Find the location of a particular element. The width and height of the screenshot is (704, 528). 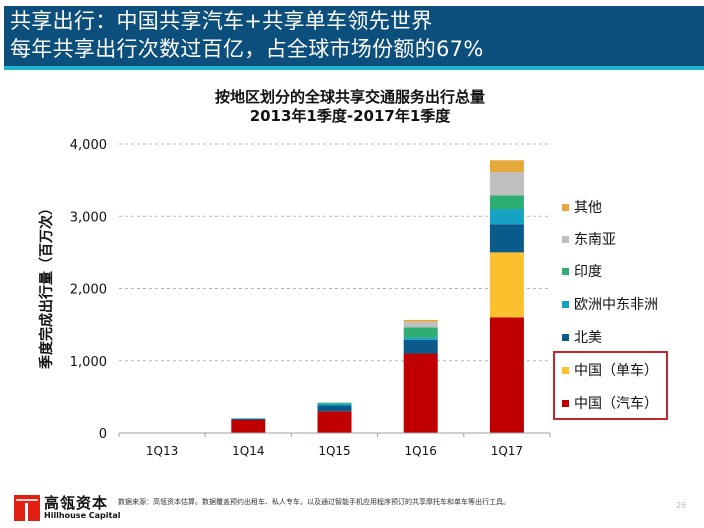

legend-highlight-box is located at coordinates (610, 385).